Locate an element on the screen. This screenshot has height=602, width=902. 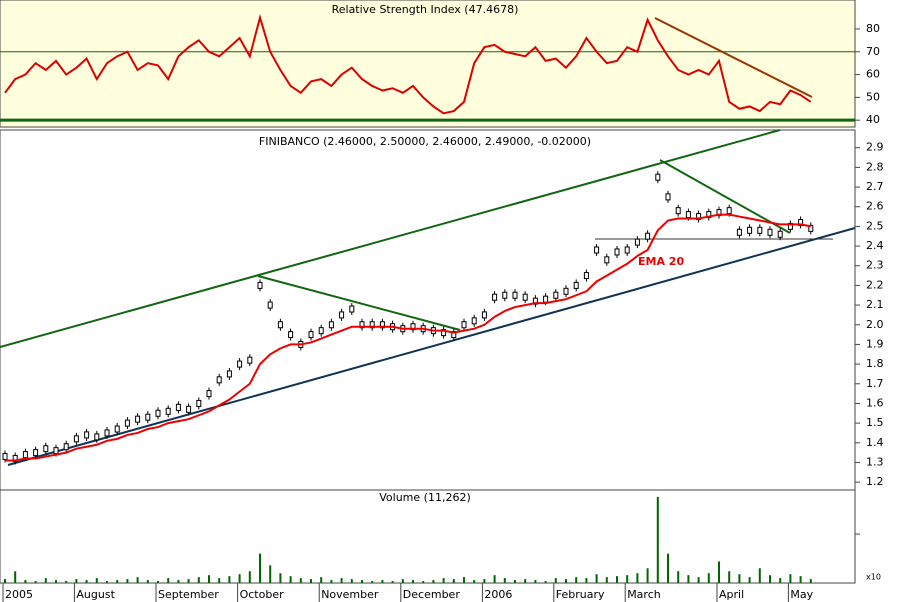
y-tick-label: 70 is located at coordinates (873, 51).